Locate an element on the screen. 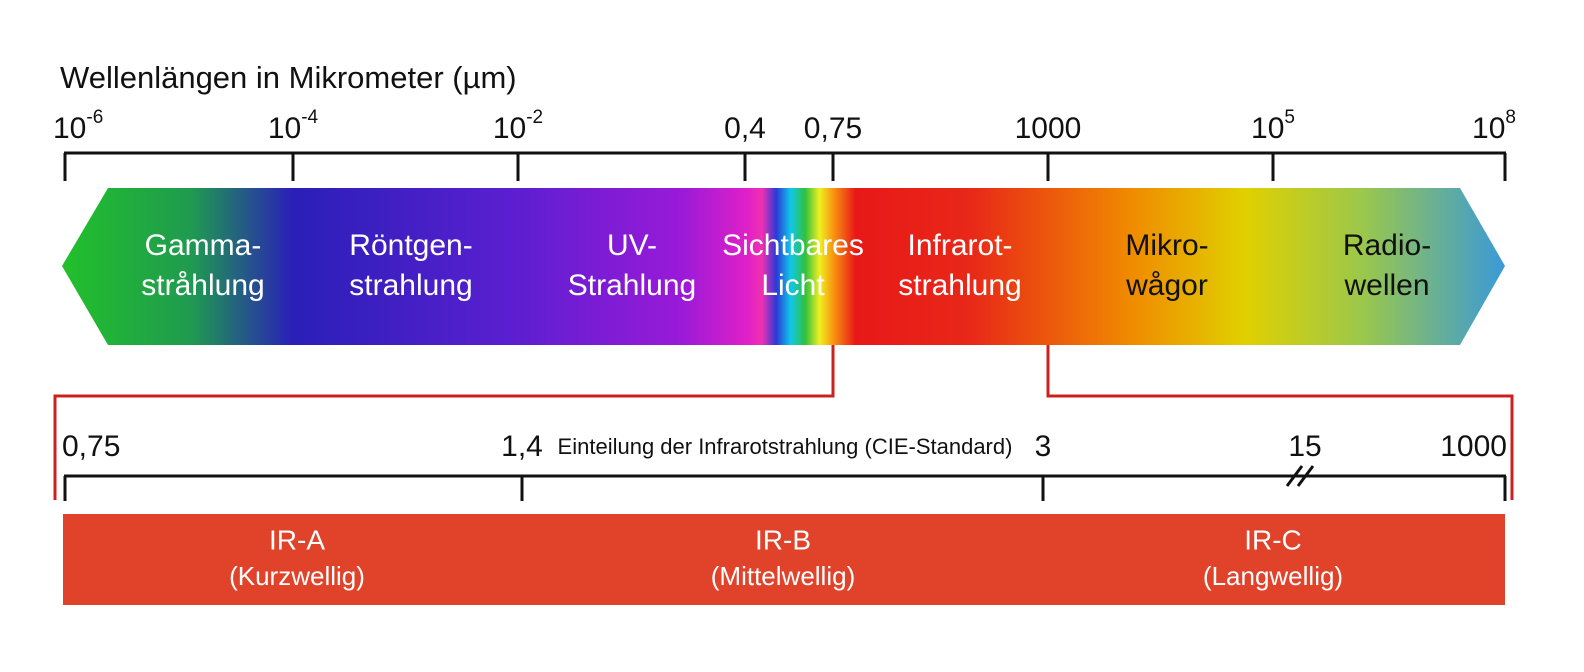  tick-label: 1000 is located at coordinates (1048, 128).